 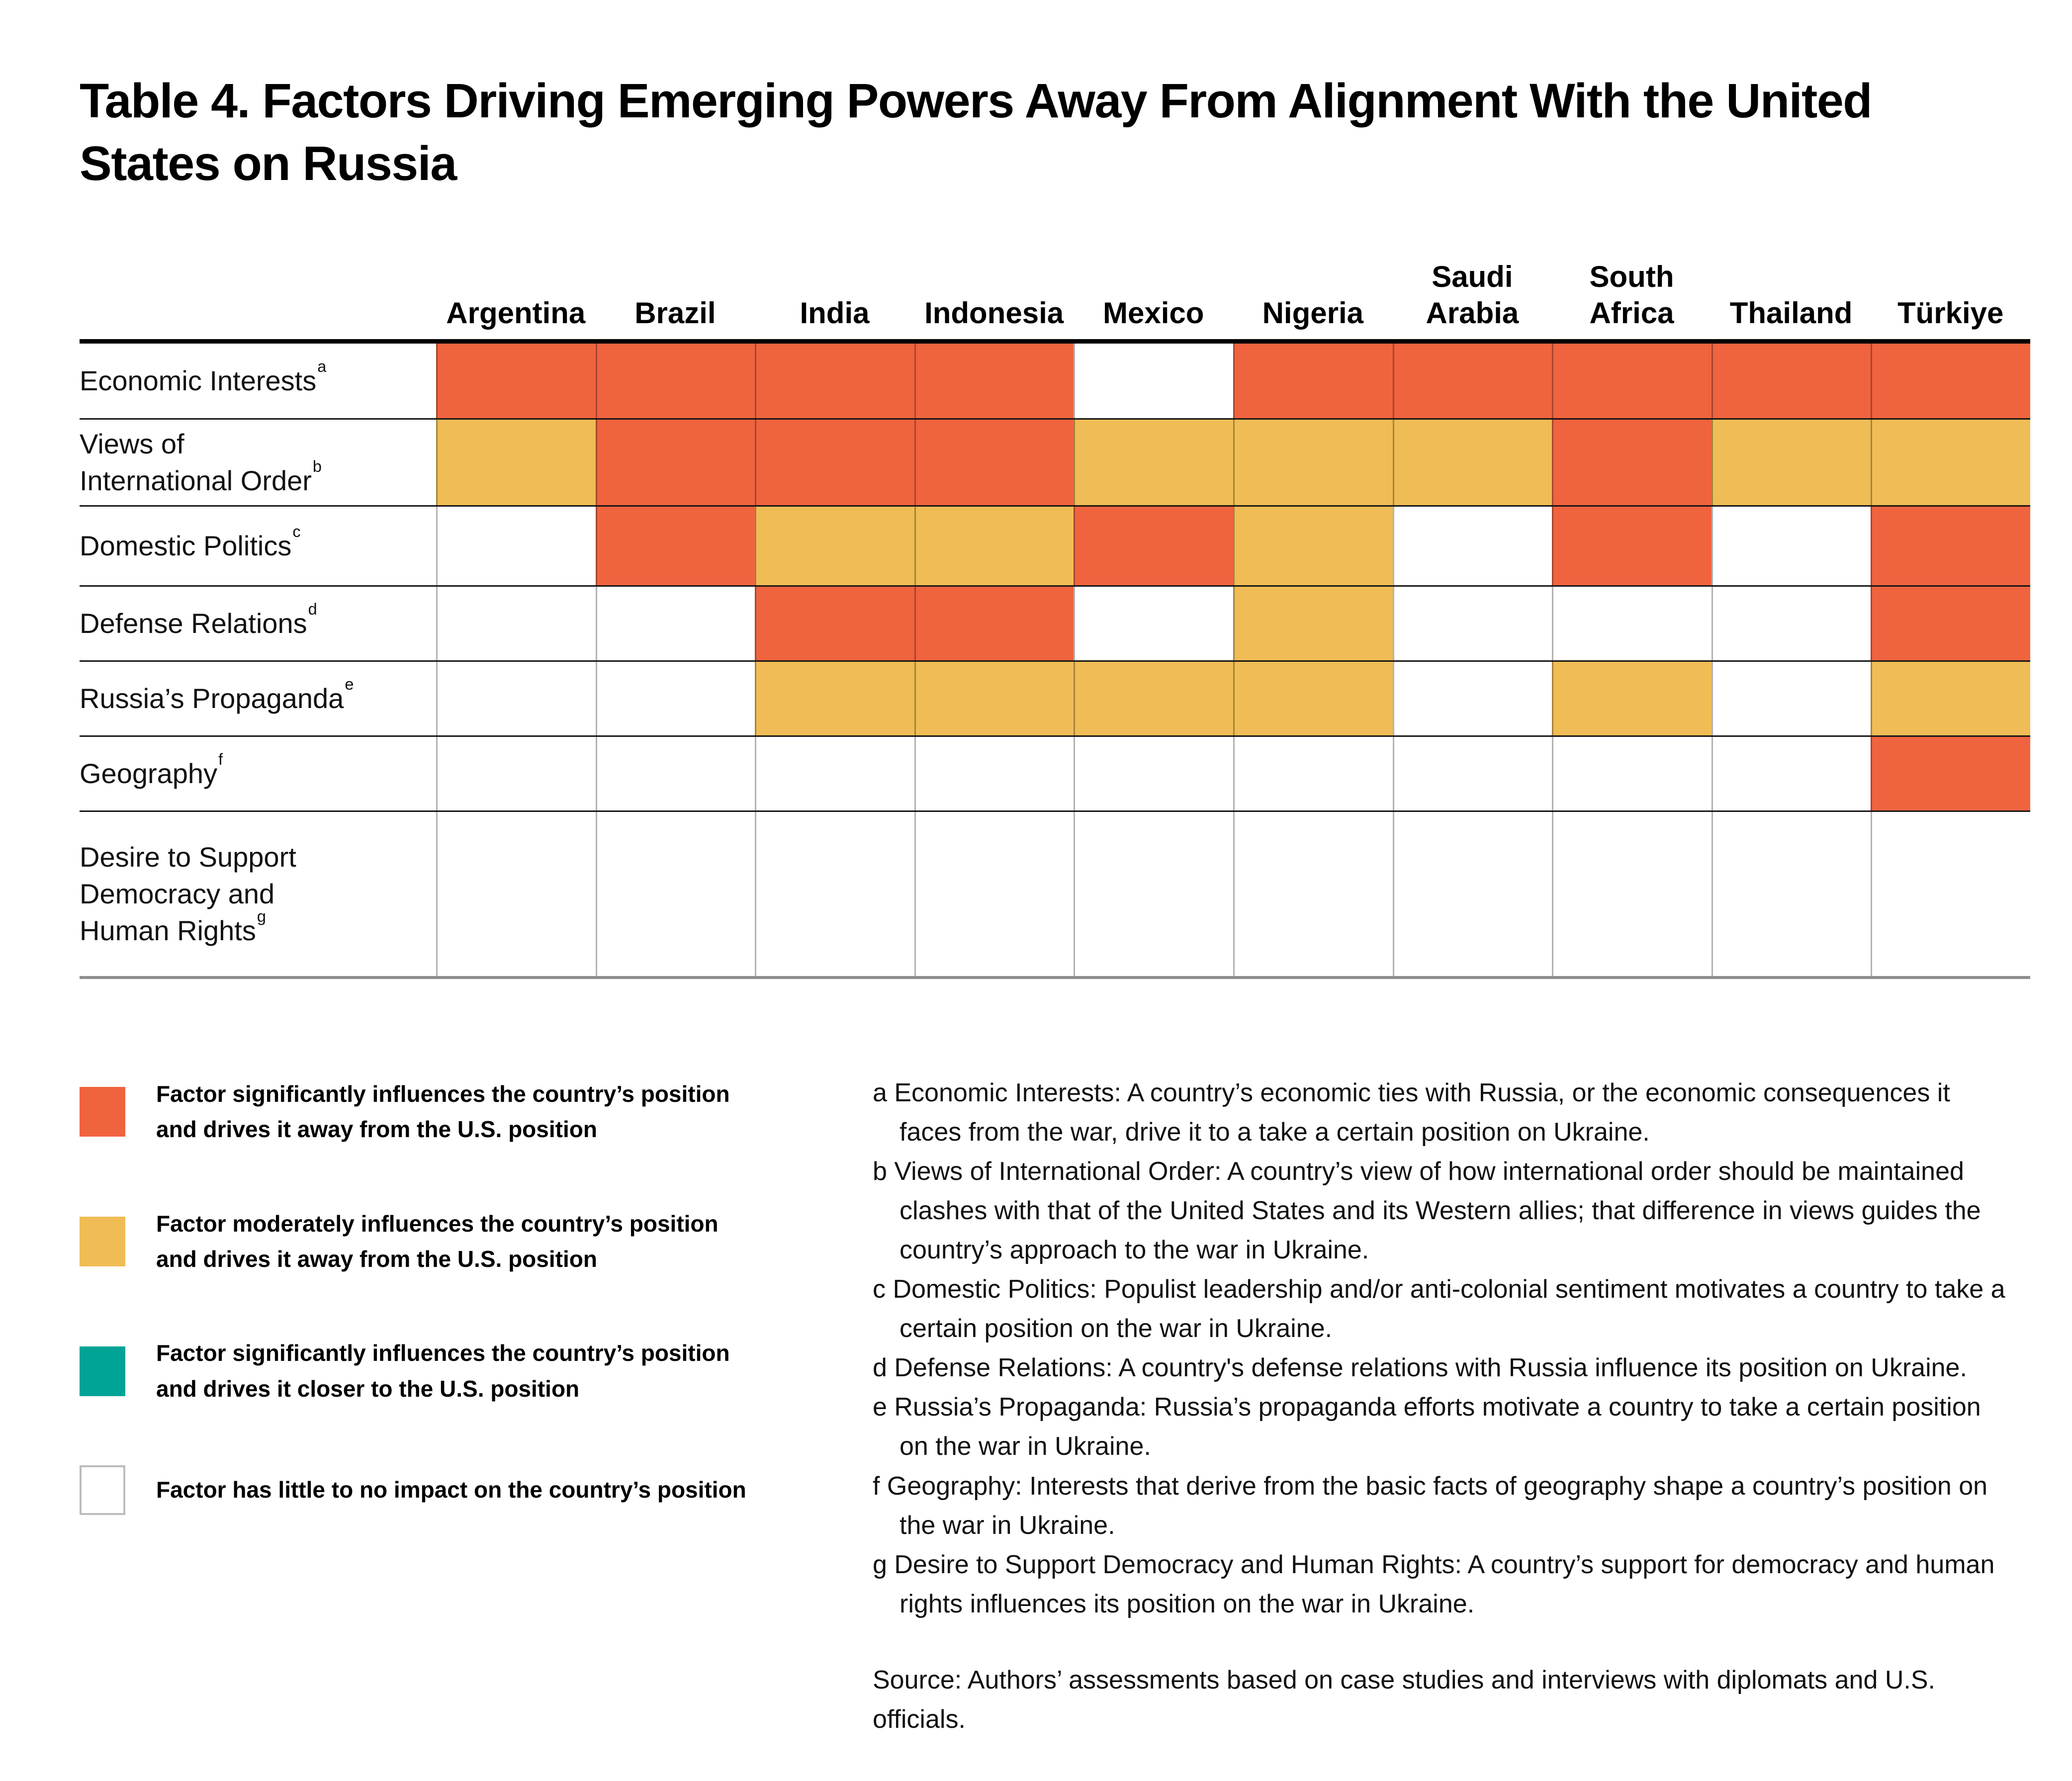 I want to click on legend-swatch-moderate-away, so click(x=103, y=1242).